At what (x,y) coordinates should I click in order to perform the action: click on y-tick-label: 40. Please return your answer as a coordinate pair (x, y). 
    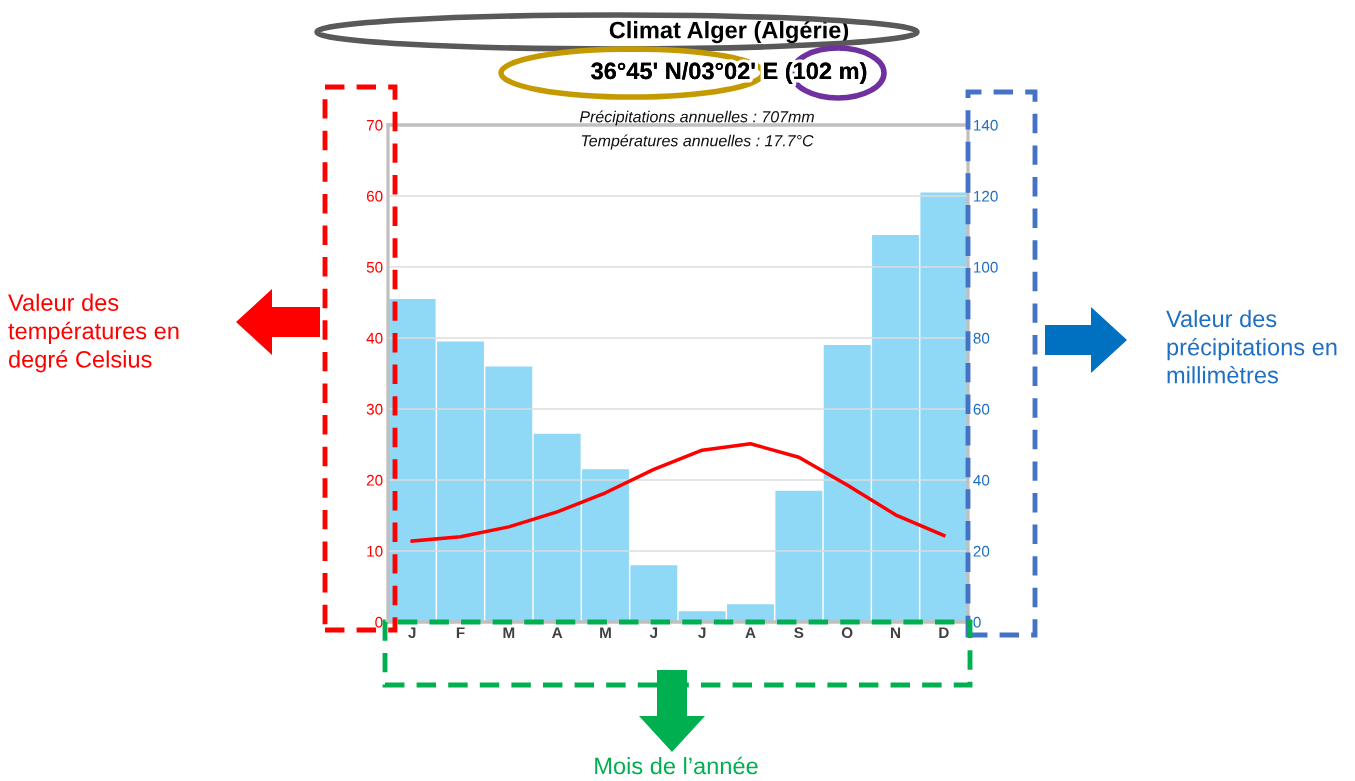
    Looking at the image, I should click on (374, 338).